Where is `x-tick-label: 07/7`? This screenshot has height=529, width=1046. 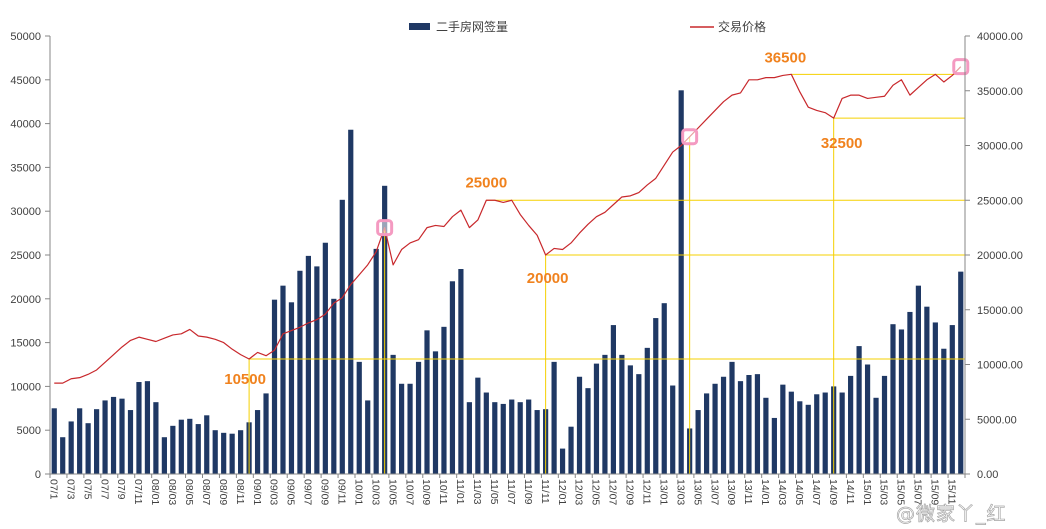 x-tick-label: 07/7 is located at coordinates (104, 489).